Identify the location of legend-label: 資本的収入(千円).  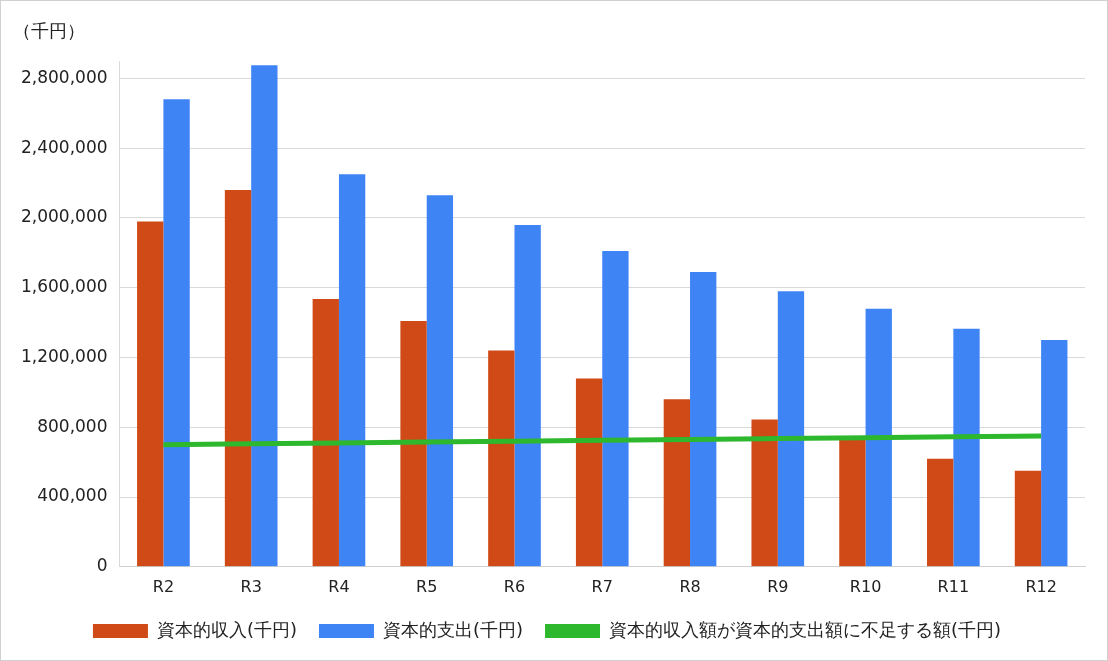
(226, 629).